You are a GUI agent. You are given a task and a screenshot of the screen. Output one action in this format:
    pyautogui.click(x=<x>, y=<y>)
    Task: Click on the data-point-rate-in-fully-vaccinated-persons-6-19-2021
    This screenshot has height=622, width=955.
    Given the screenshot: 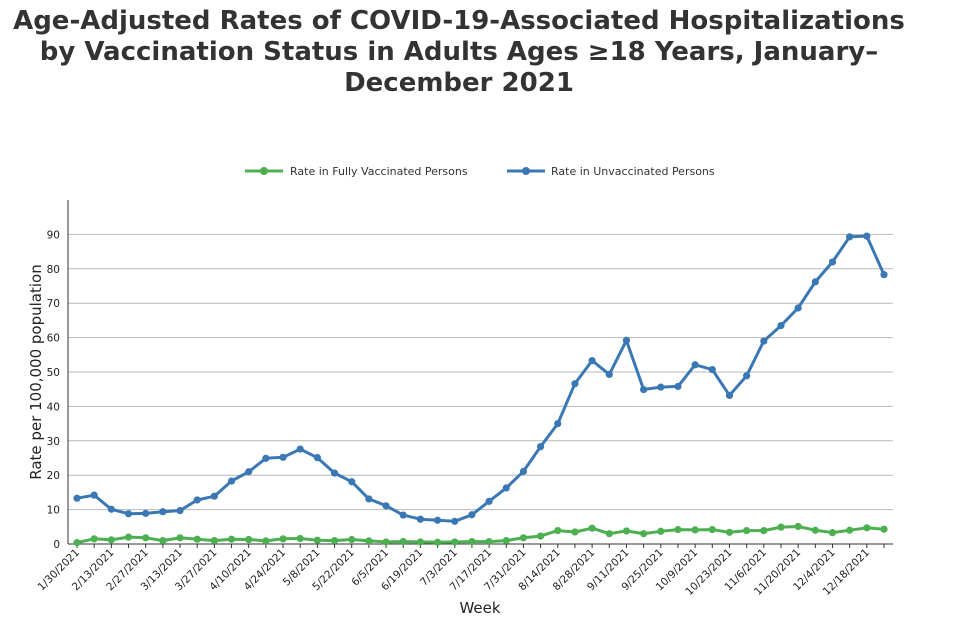 What is the action you would take?
    pyautogui.click(x=420, y=542)
    